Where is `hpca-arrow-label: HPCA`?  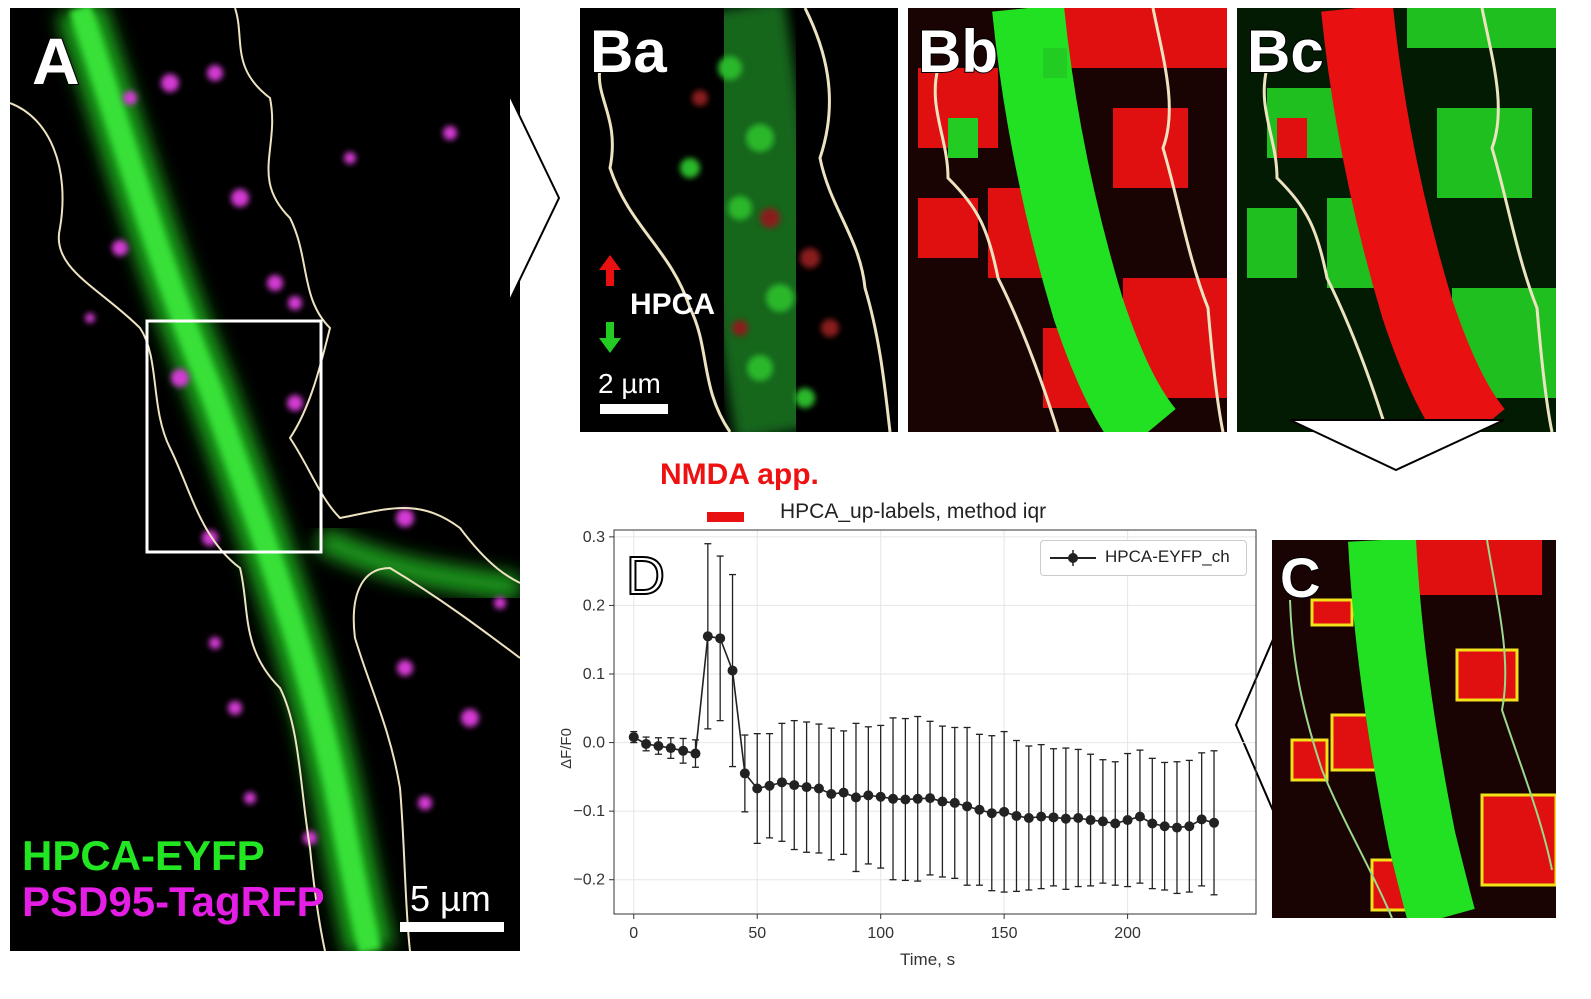 hpca-arrow-label: HPCA is located at coordinates (673, 304).